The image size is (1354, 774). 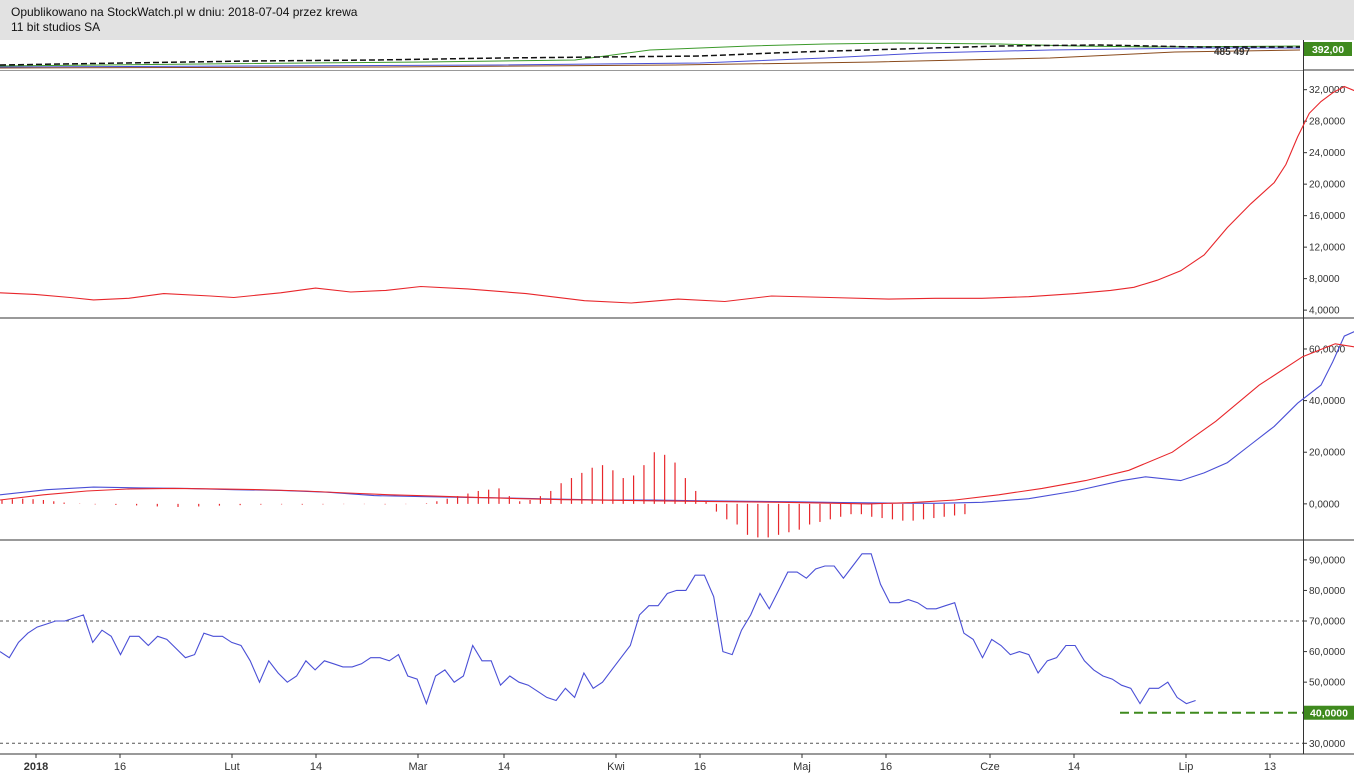 What do you see at coordinates (1270, 767) in the screenshot?
I see `x-tick-label: 13` at bounding box center [1270, 767].